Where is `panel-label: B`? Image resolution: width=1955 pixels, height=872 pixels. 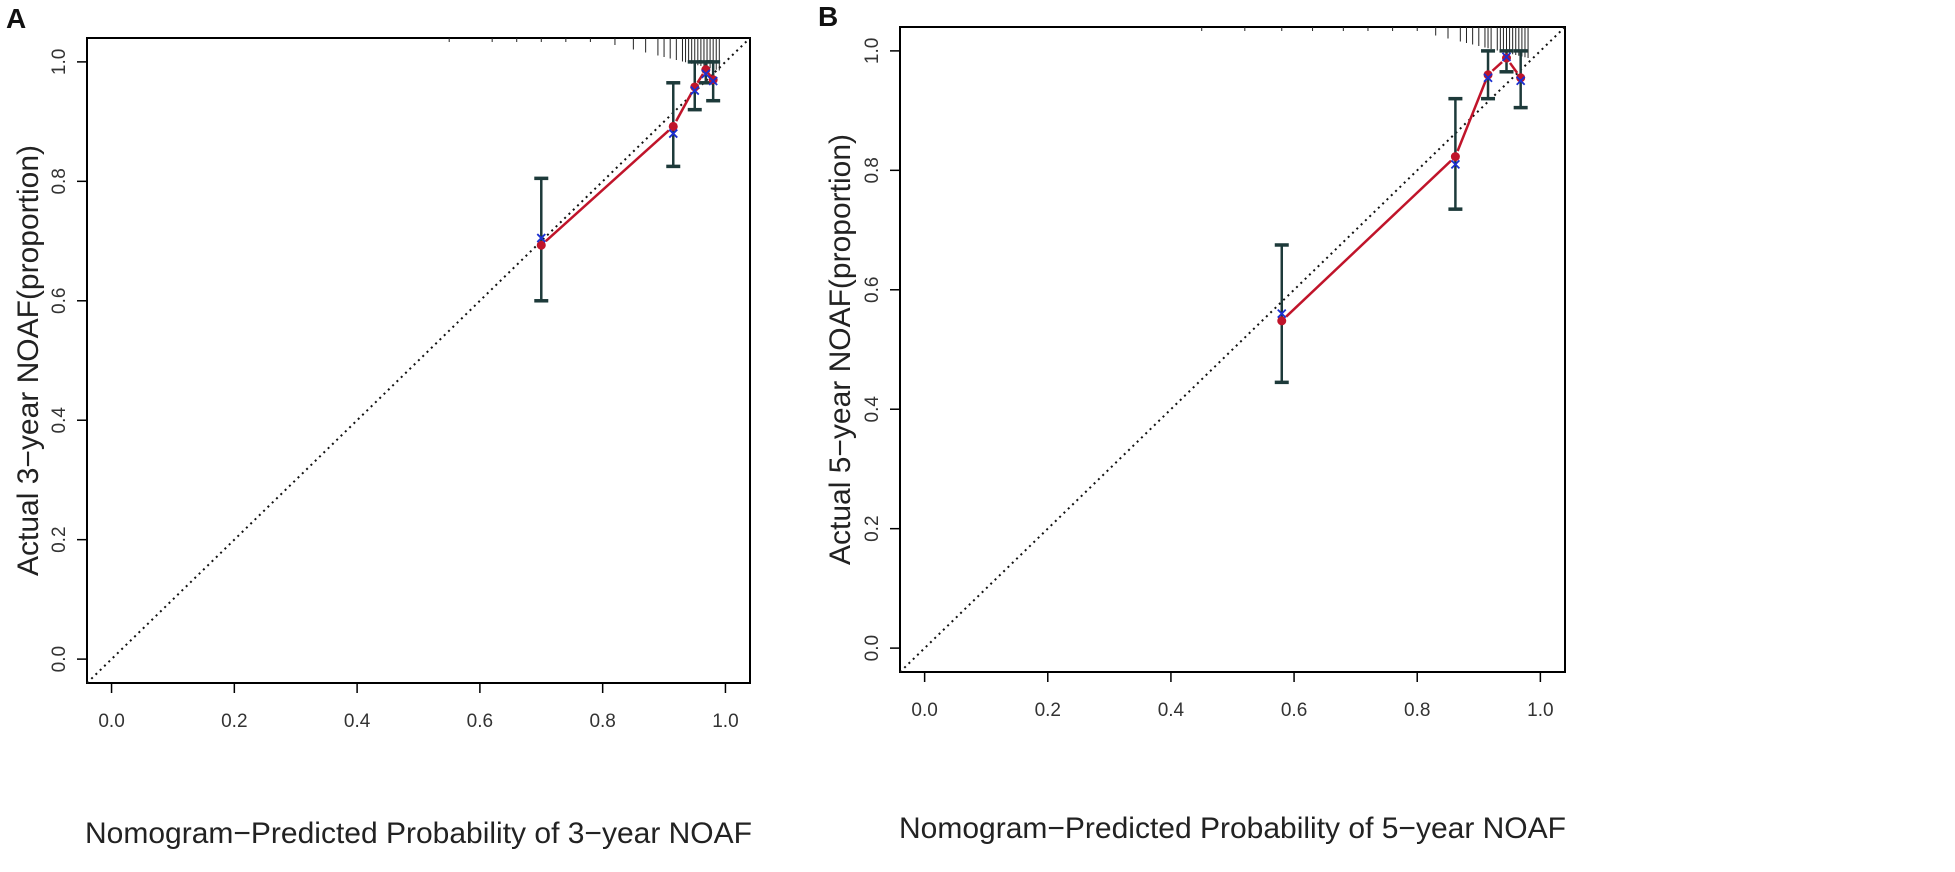
panel-label: B is located at coordinates (828, 16).